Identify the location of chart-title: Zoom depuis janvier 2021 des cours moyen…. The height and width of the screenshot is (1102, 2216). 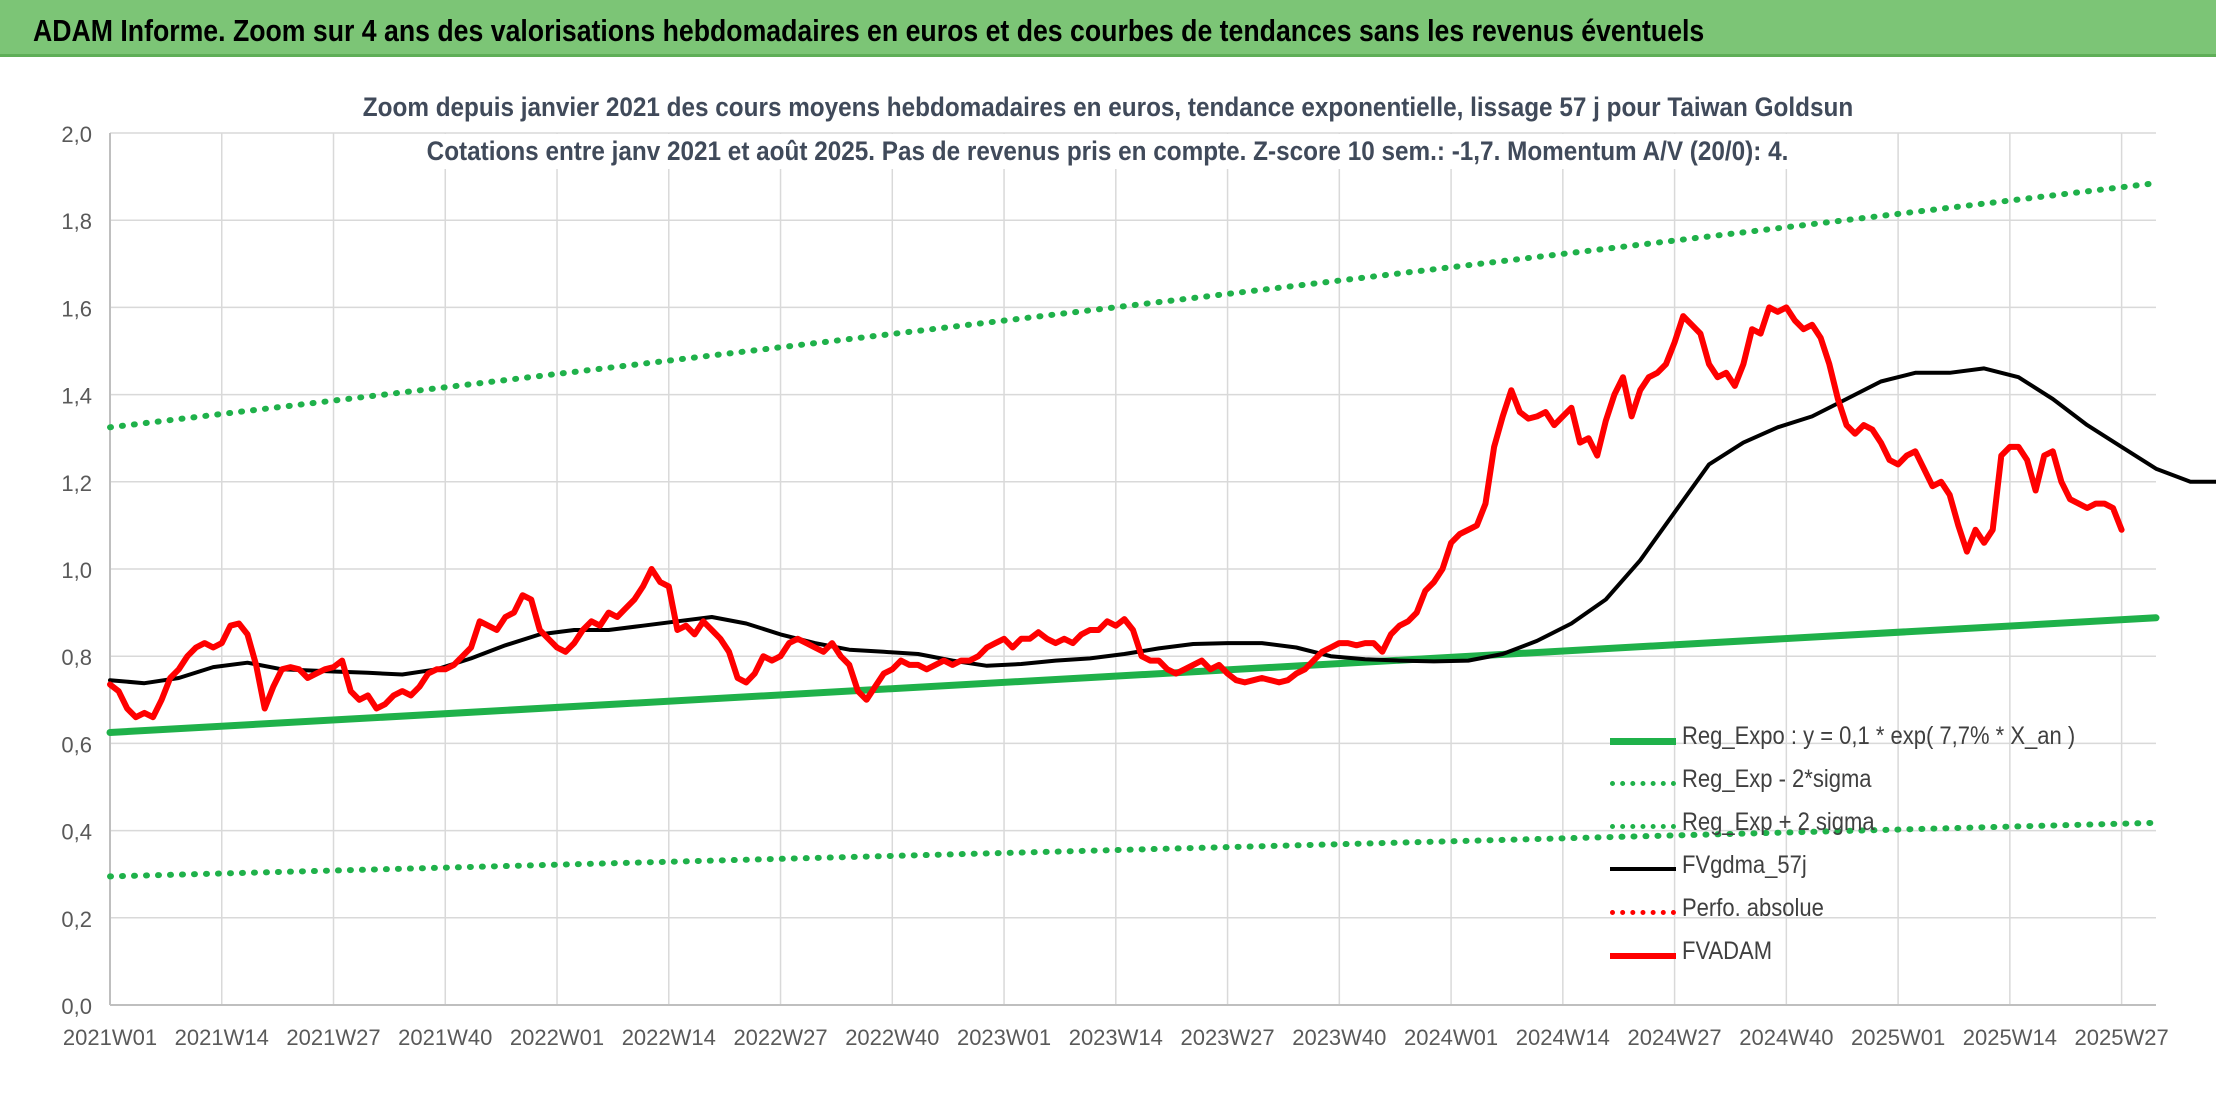
(1108, 107).